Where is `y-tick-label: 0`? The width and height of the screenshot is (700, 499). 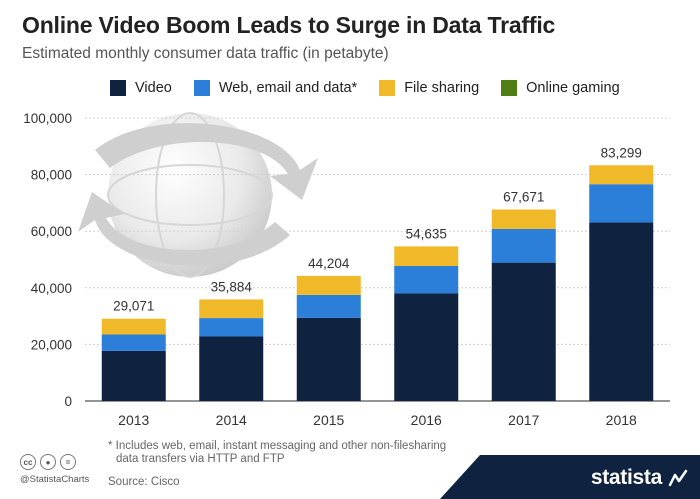
y-tick-label: 0 is located at coordinates (68, 401).